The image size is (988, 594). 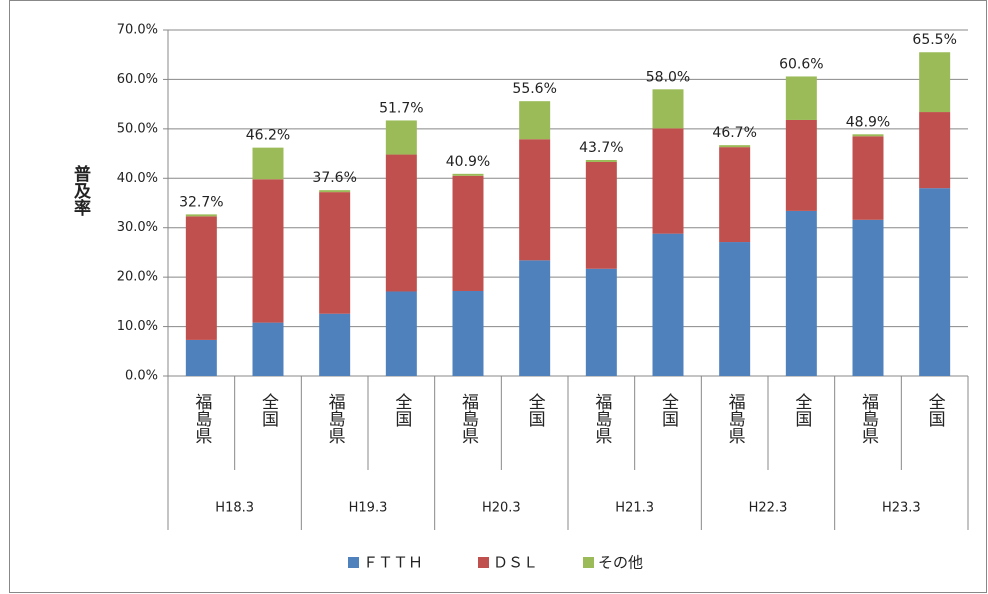 I want to click on total-label: 37.6%, so click(x=334, y=178).